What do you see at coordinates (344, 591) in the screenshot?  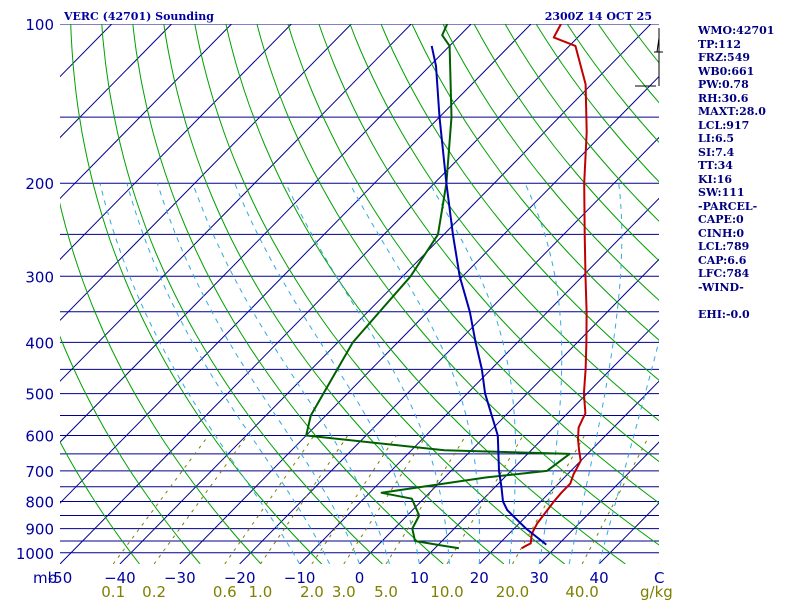 I see `mixing-ratio-tick-label: 3.0` at bounding box center [344, 591].